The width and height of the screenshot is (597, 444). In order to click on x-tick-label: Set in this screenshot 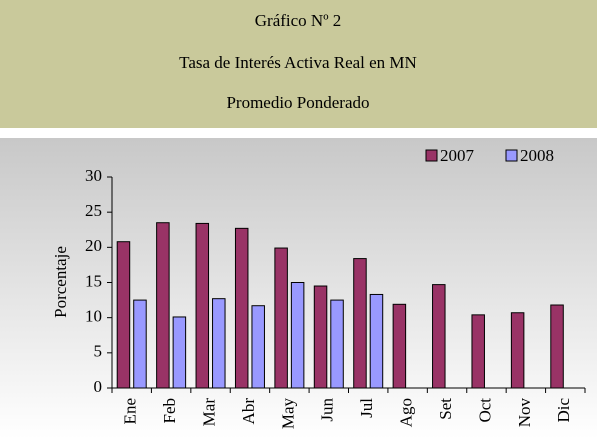, I will do `click(445, 409)`.